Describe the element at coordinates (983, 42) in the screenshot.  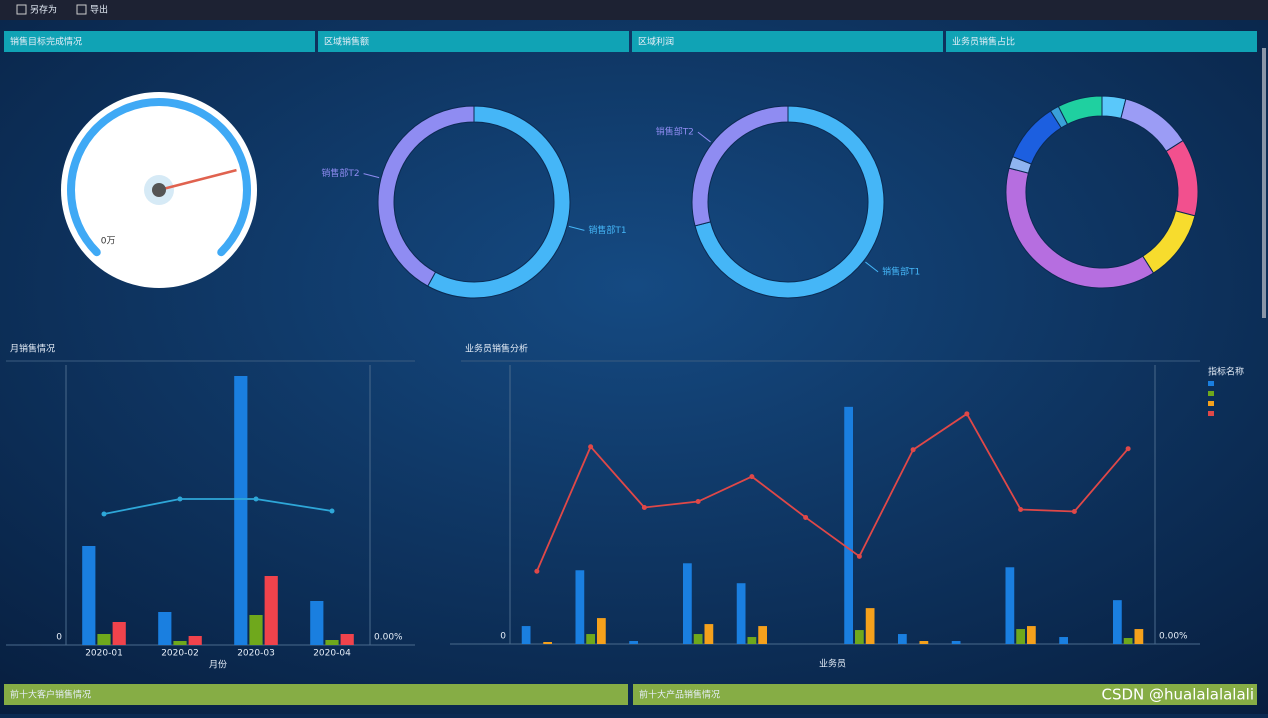
I see `panel-title: 业务员销售占比` at that location.